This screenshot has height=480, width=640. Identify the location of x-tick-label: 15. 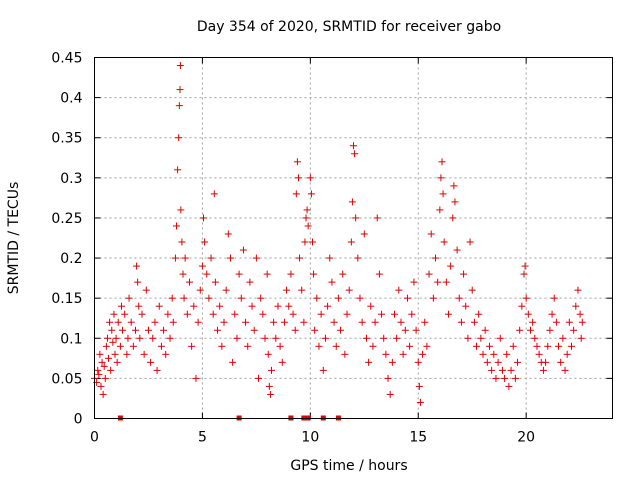
(418, 438).